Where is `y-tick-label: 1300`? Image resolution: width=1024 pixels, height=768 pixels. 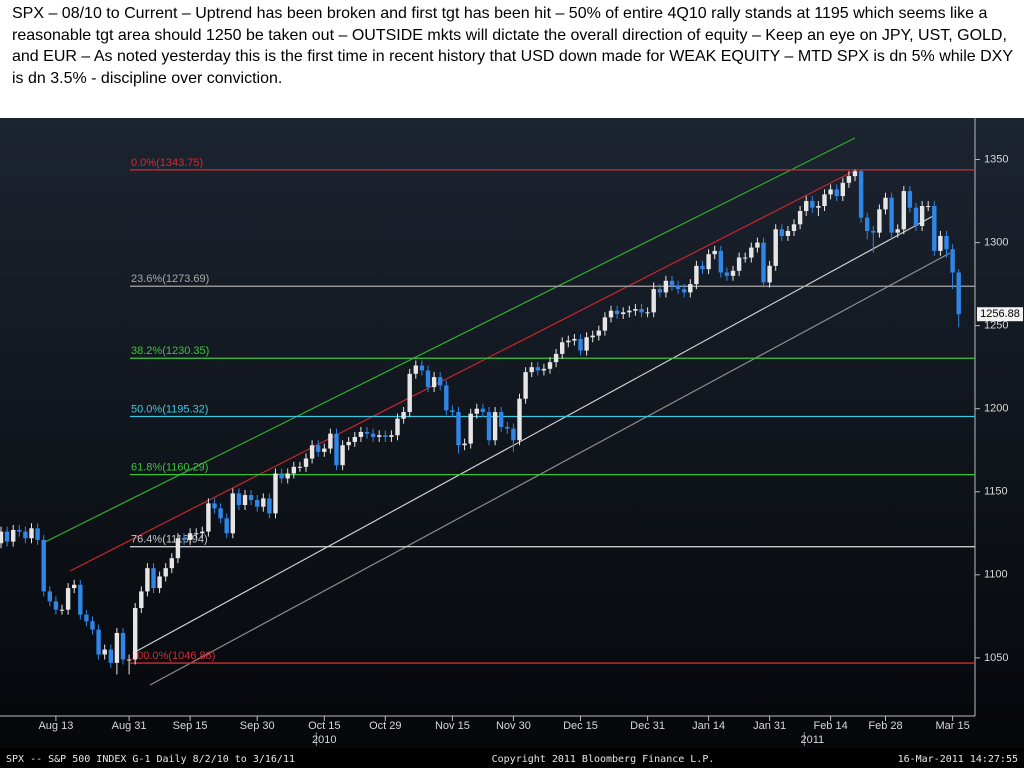
y-tick-label: 1300 is located at coordinates (996, 242).